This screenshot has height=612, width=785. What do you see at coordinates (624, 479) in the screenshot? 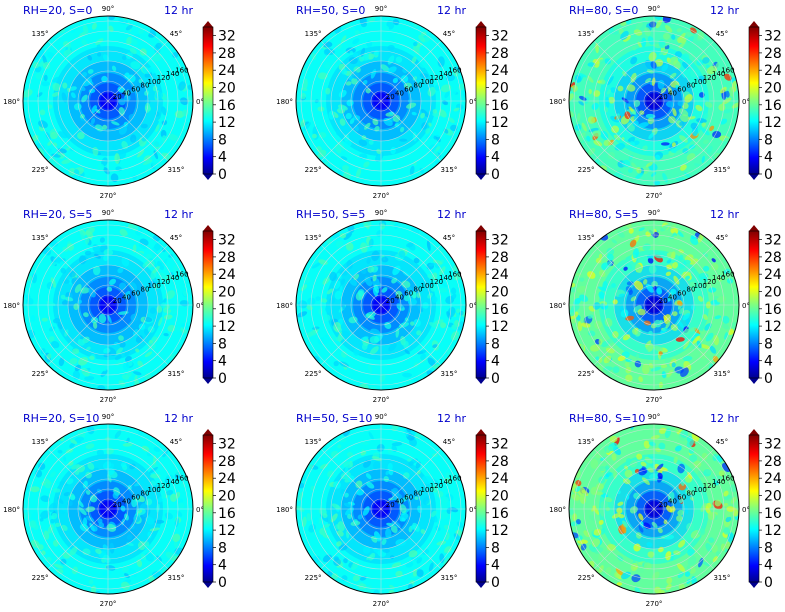
I see `angular-gridline` at bounding box center [624, 479].